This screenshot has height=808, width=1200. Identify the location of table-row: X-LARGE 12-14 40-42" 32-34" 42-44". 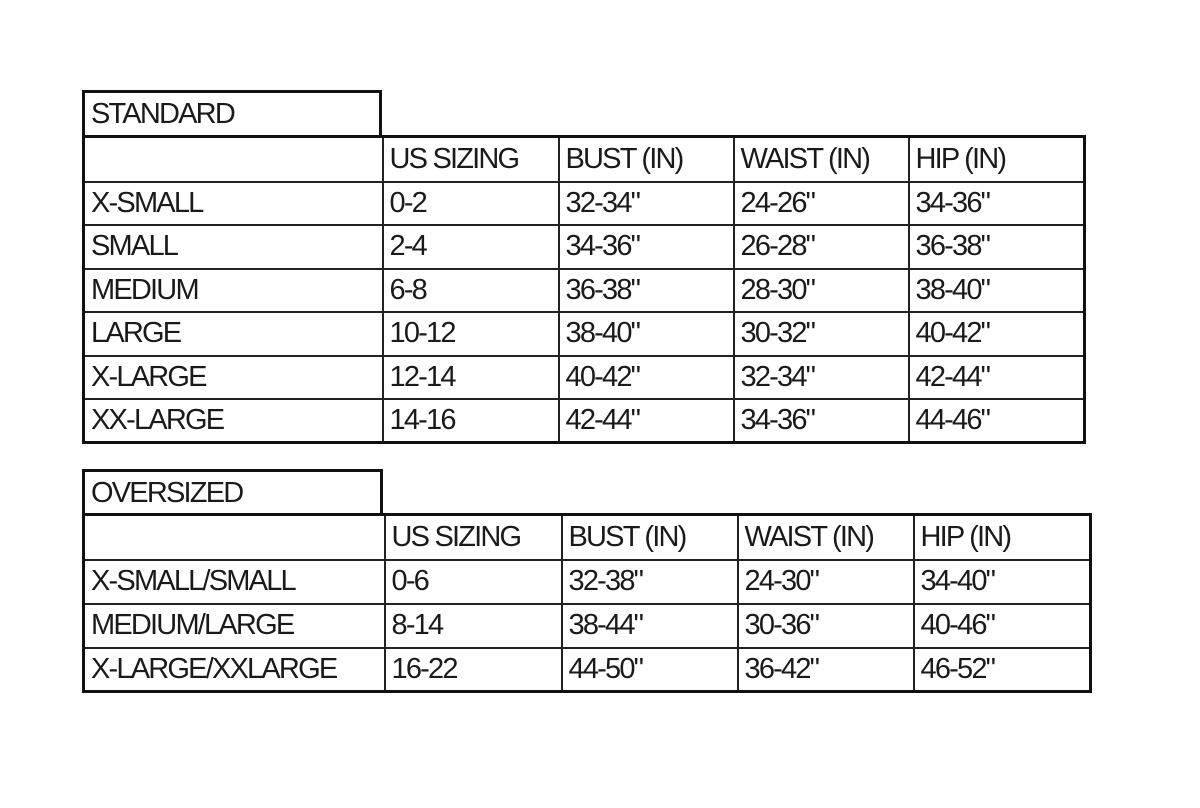
(584, 377).